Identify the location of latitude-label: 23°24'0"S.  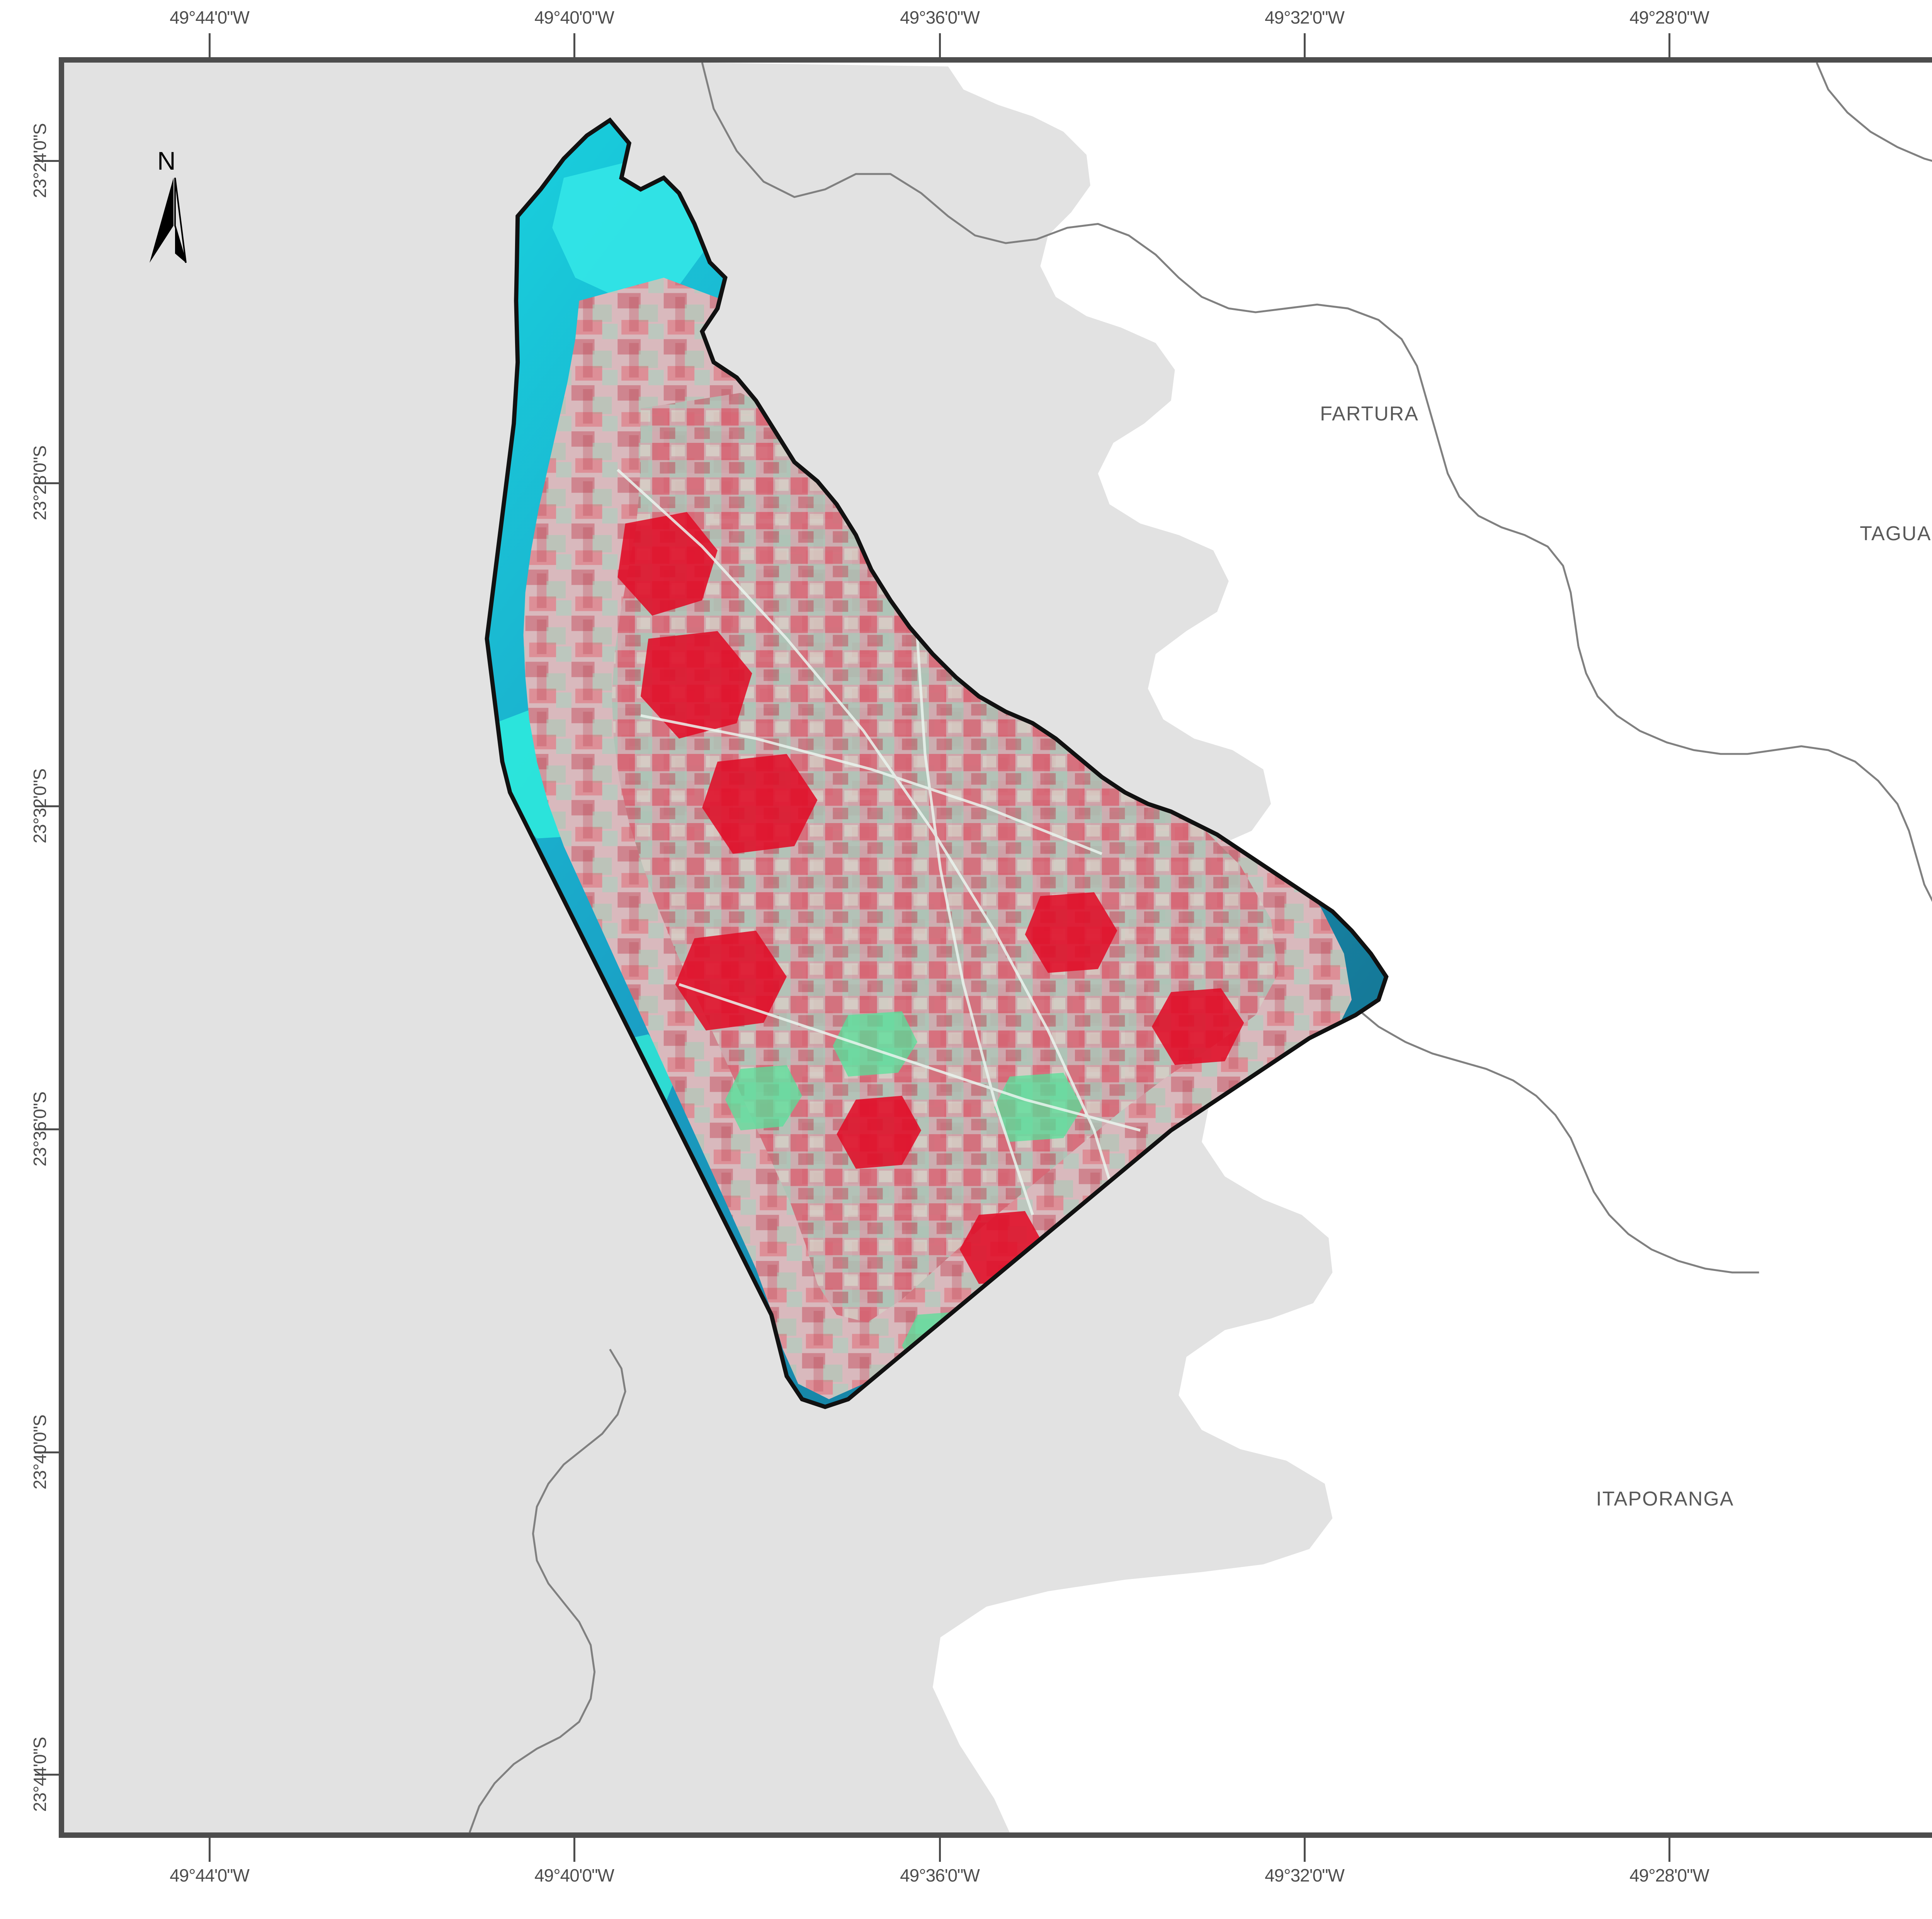
(40, 160).